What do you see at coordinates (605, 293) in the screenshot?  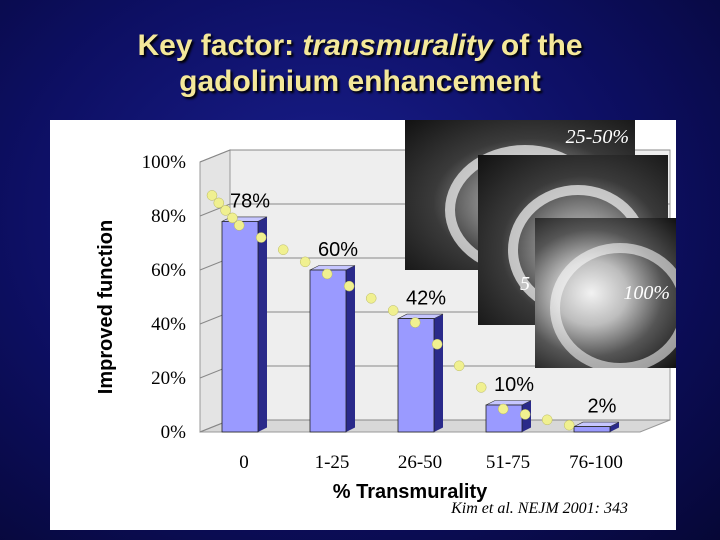 I see `mri-image-3: 100%` at bounding box center [605, 293].